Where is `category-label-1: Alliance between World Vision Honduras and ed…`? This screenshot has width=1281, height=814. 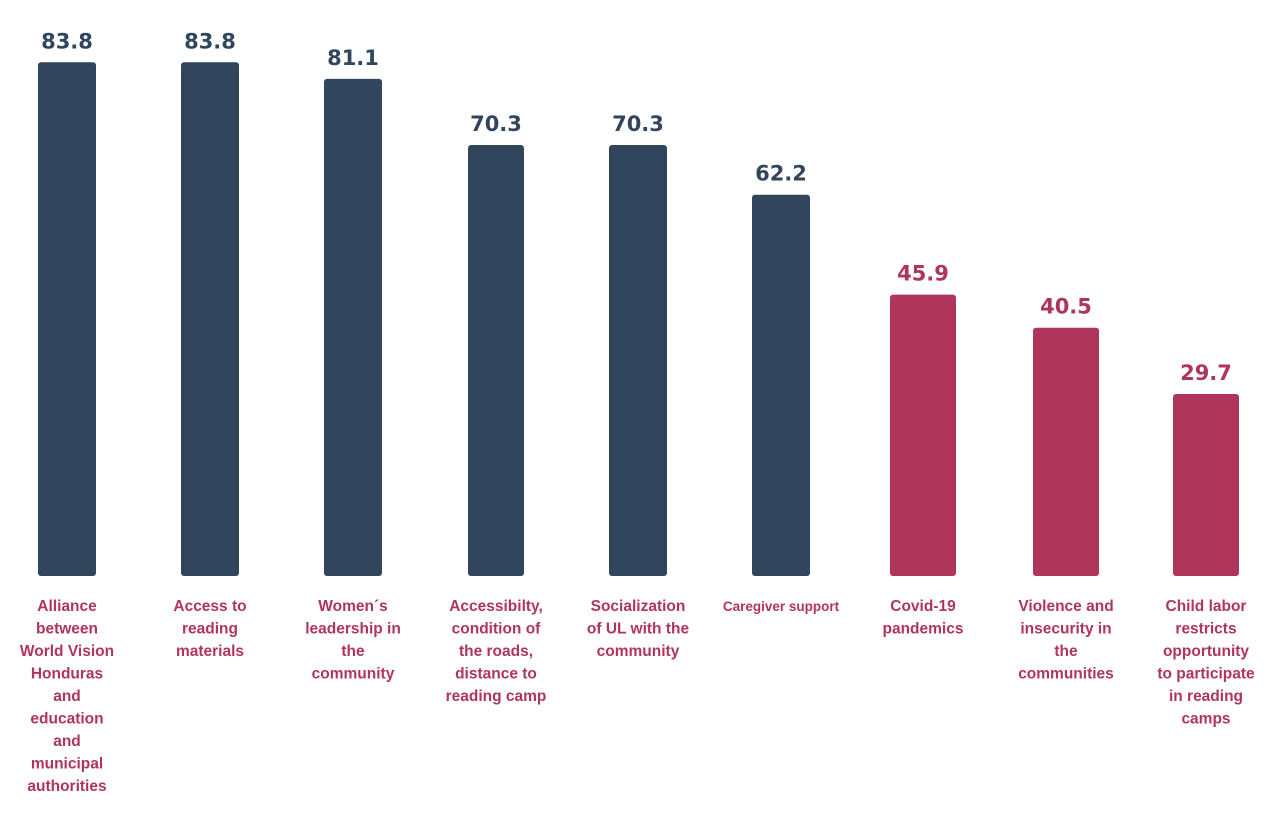 category-label-1: Alliance between World Vision Honduras and ed… is located at coordinates (67, 696).